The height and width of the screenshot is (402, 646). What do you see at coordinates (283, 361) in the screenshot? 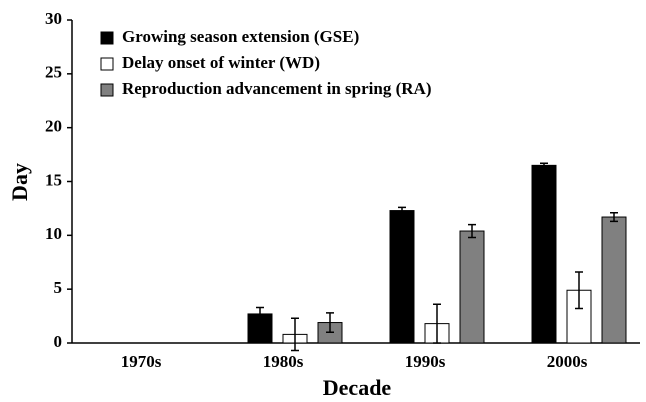
I see `x-tick-label: 1980s` at bounding box center [283, 361].